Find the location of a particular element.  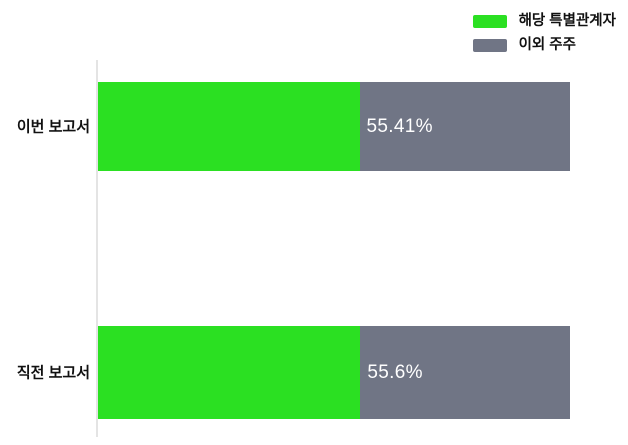

y-axis-line is located at coordinates (97, 248).